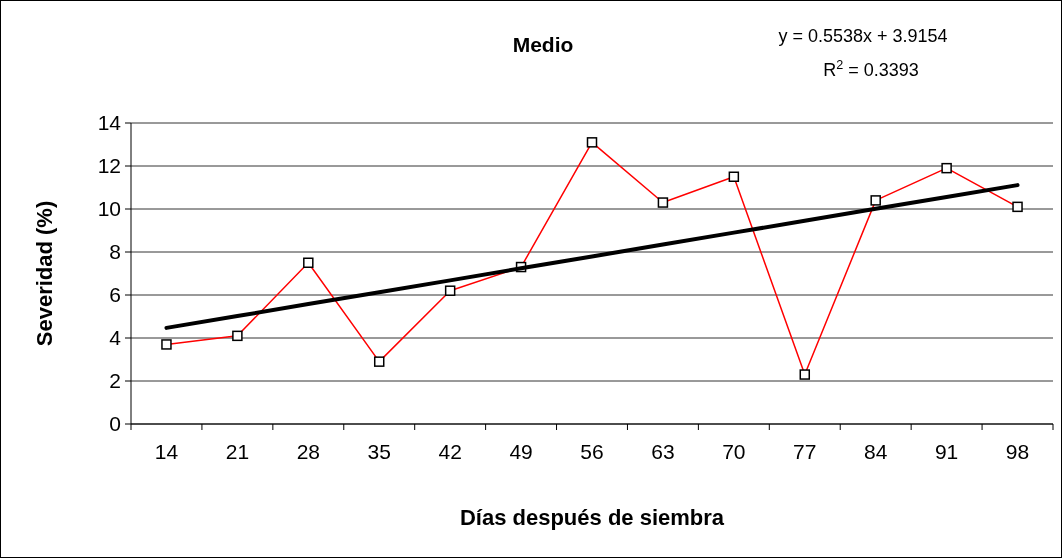 Image resolution: width=1062 pixels, height=558 pixels. Describe the element at coordinates (521, 451) in the screenshot. I see `x-tick-label: 49` at that location.